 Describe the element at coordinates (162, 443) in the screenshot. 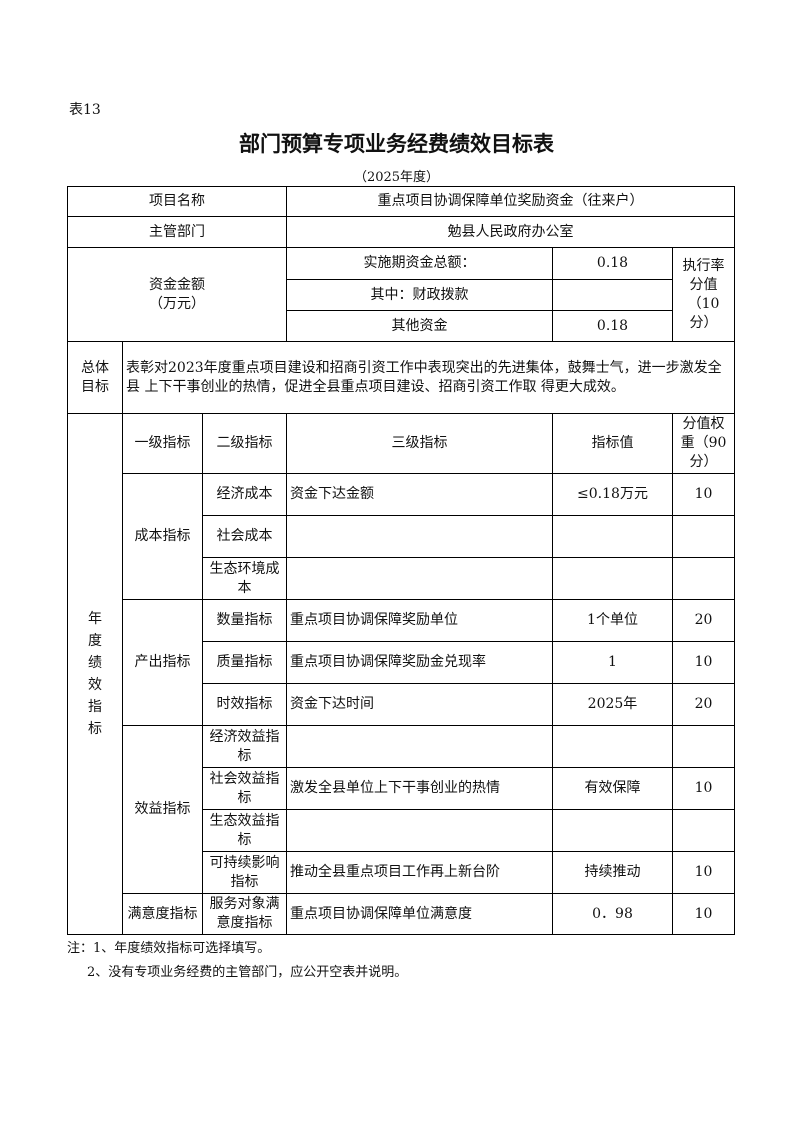

I see `header-level1: 一级指标` at that location.